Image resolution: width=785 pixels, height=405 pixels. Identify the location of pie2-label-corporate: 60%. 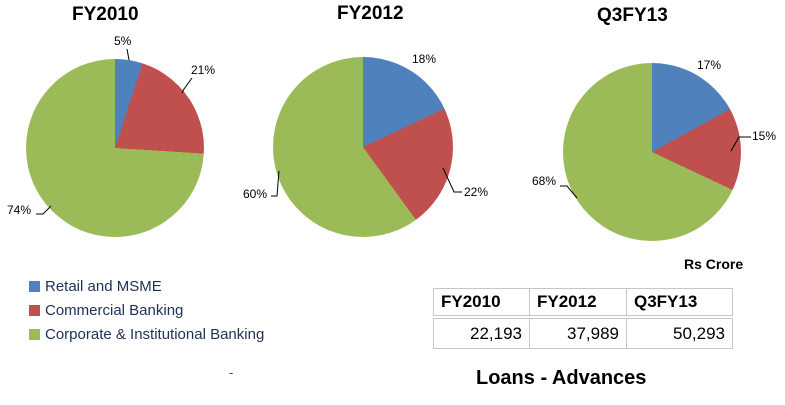
(255, 194).